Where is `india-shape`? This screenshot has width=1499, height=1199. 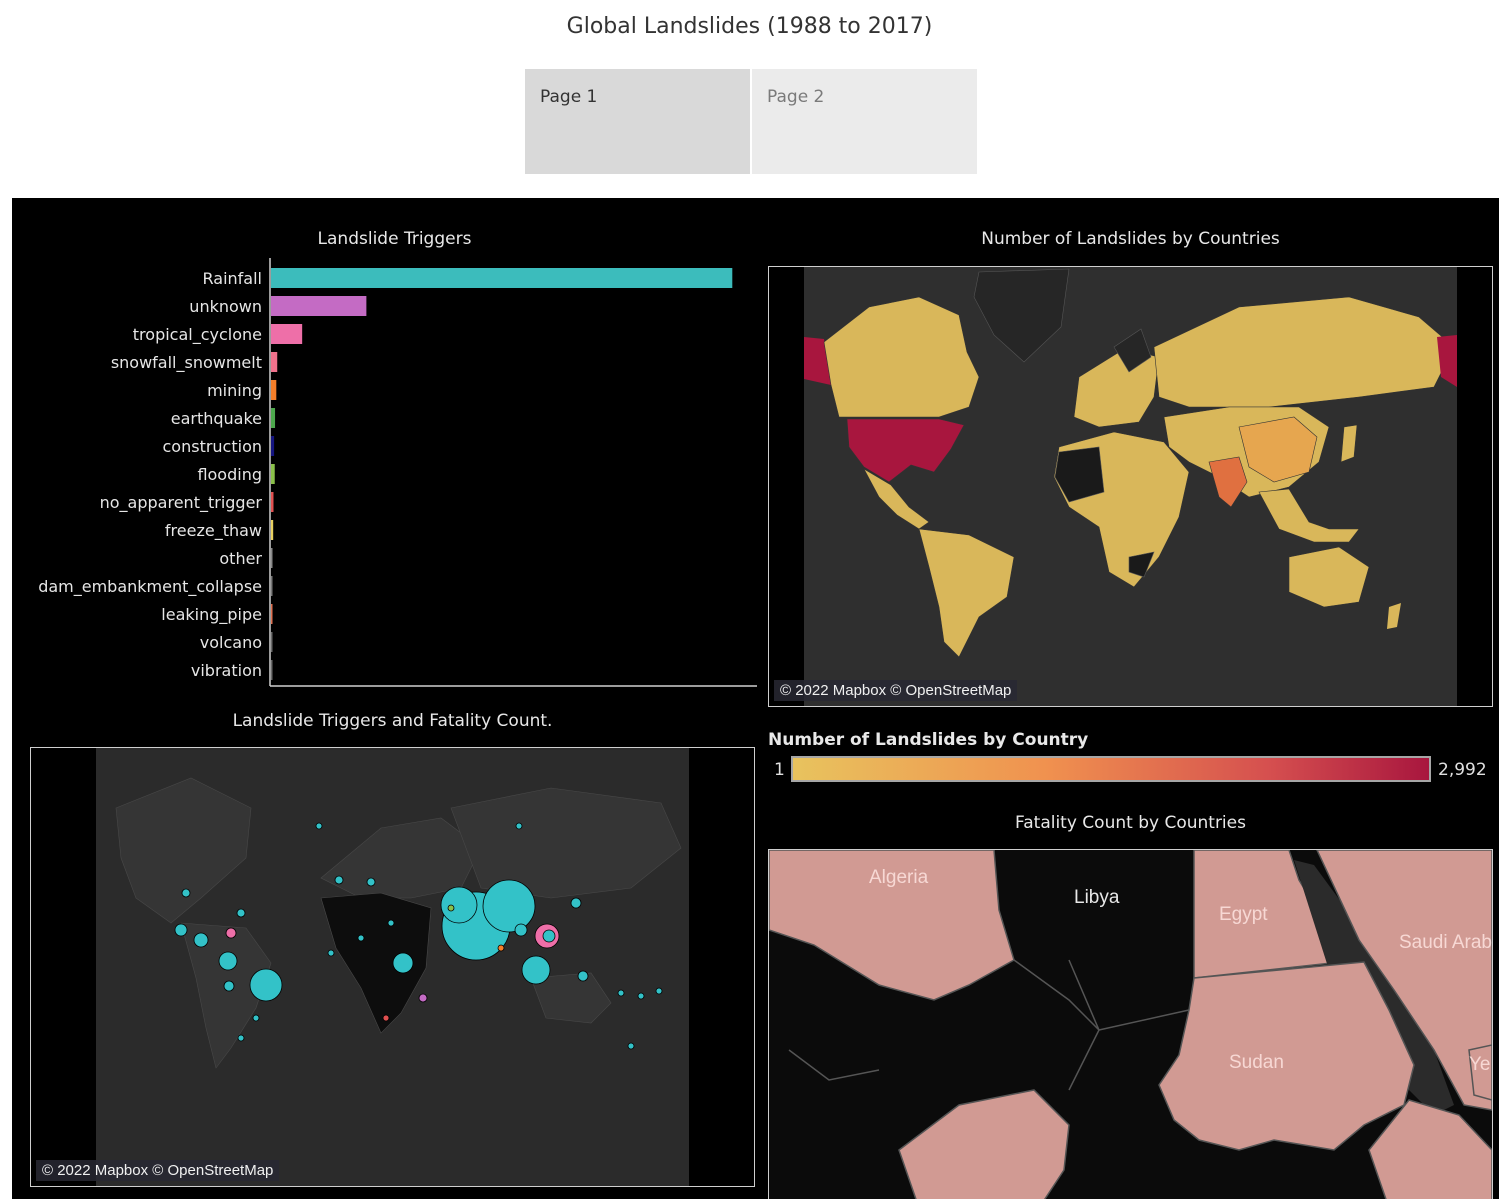
india-shape is located at coordinates (1228, 482).